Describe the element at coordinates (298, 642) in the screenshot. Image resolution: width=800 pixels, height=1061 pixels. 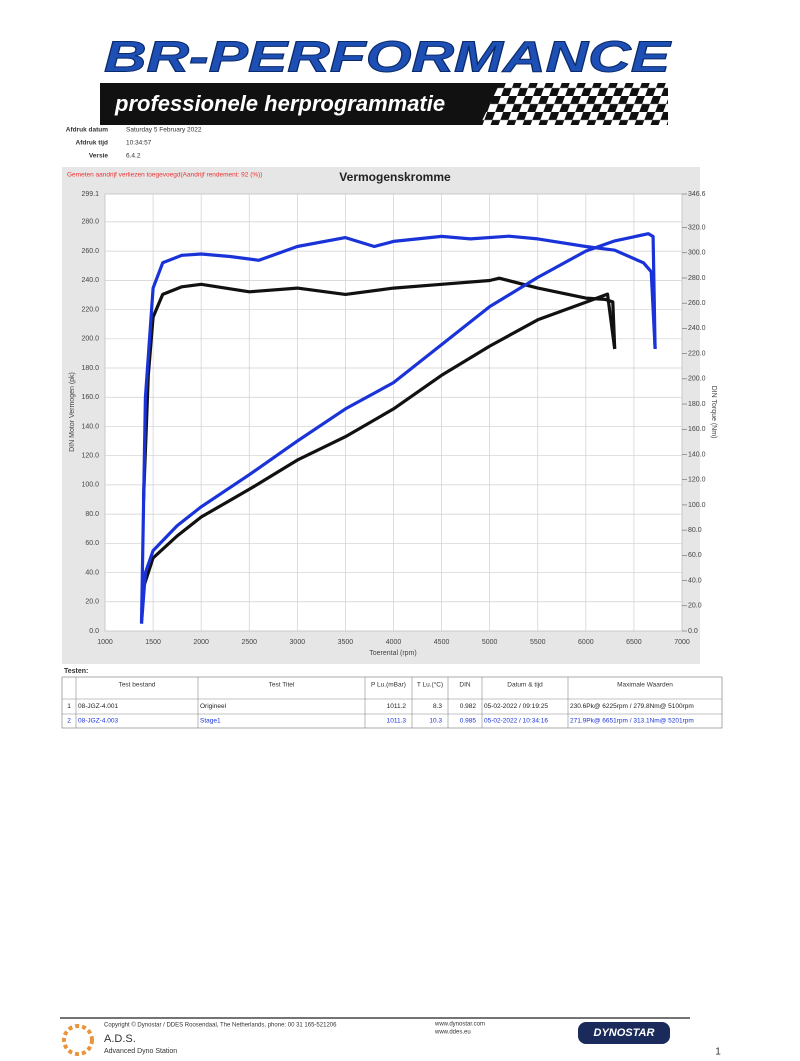
I see `x-tick-label: 3000` at that location.